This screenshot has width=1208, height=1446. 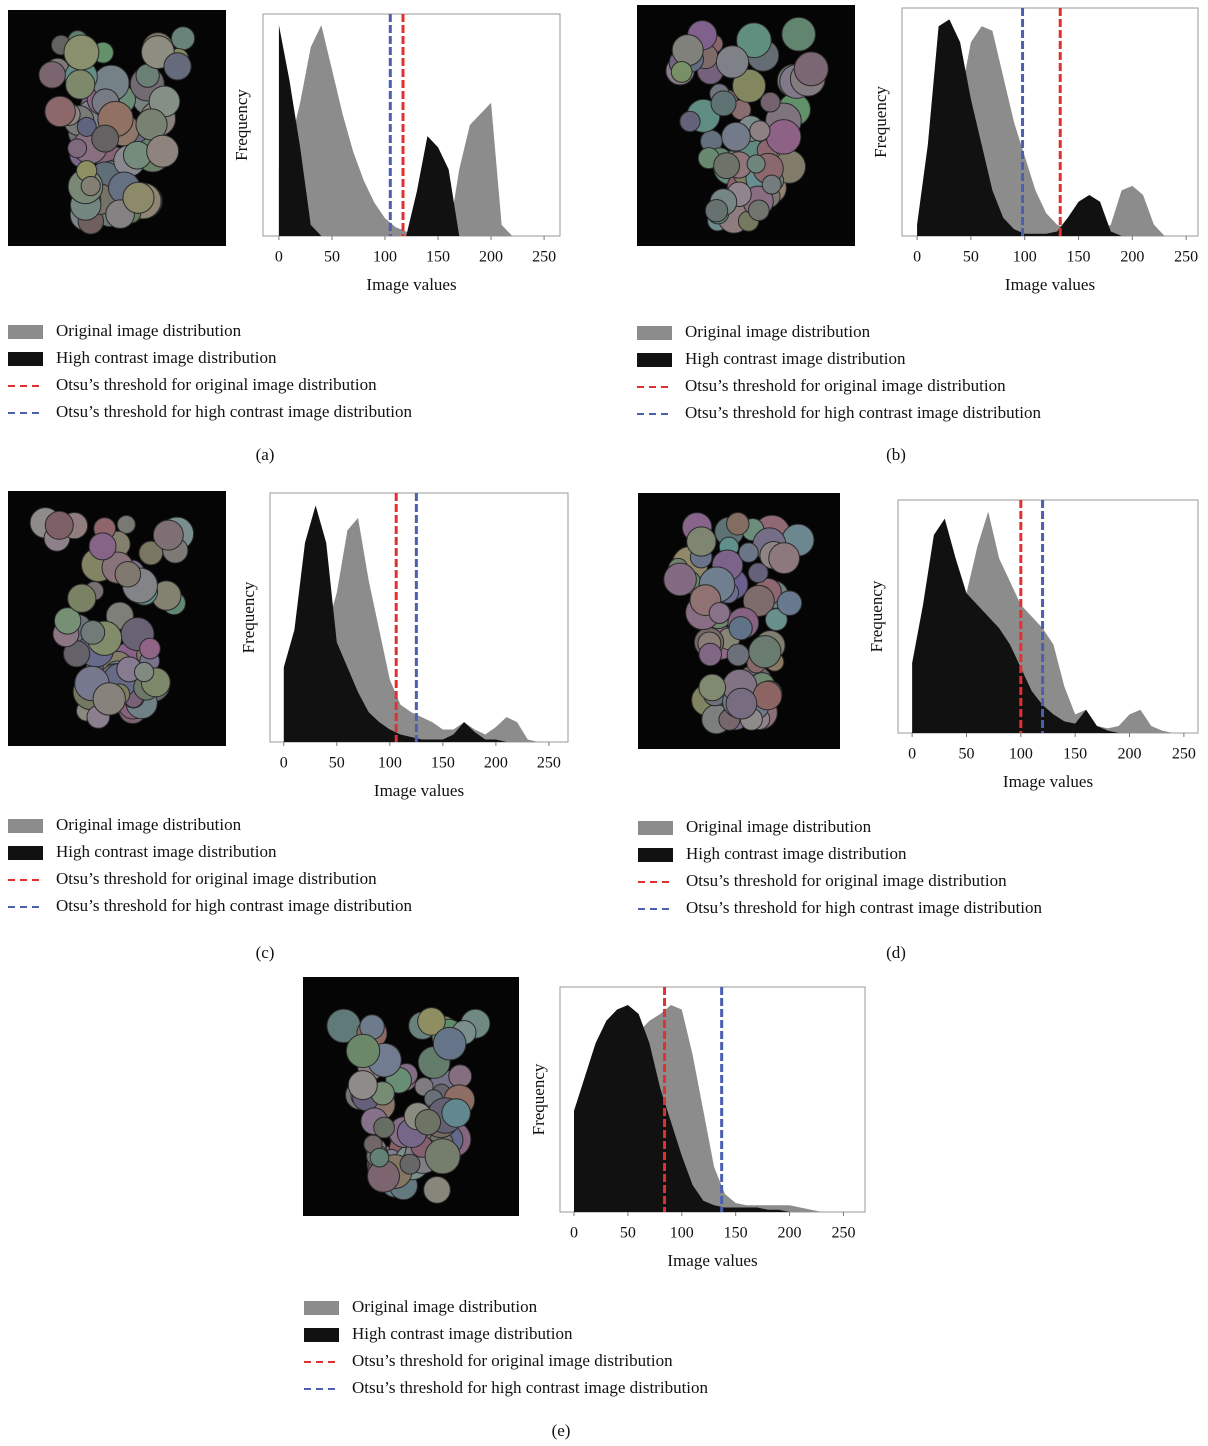 What do you see at coordinates (896, 454) in the screenshot?
I see `panel-label: (b)` at bounding box center [896, 454].